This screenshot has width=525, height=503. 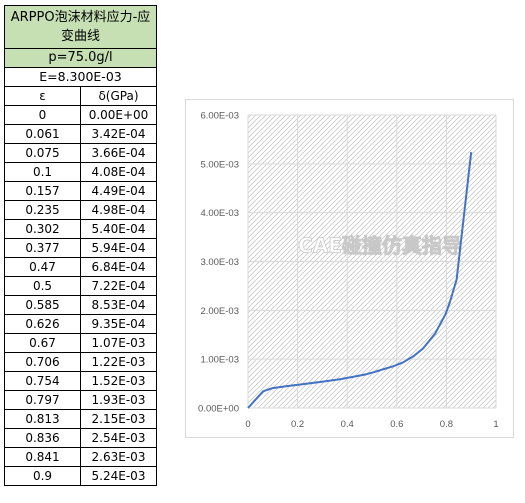 I want to click on table-row: 0.377 5.94E-04, so click(x=80, y=248).